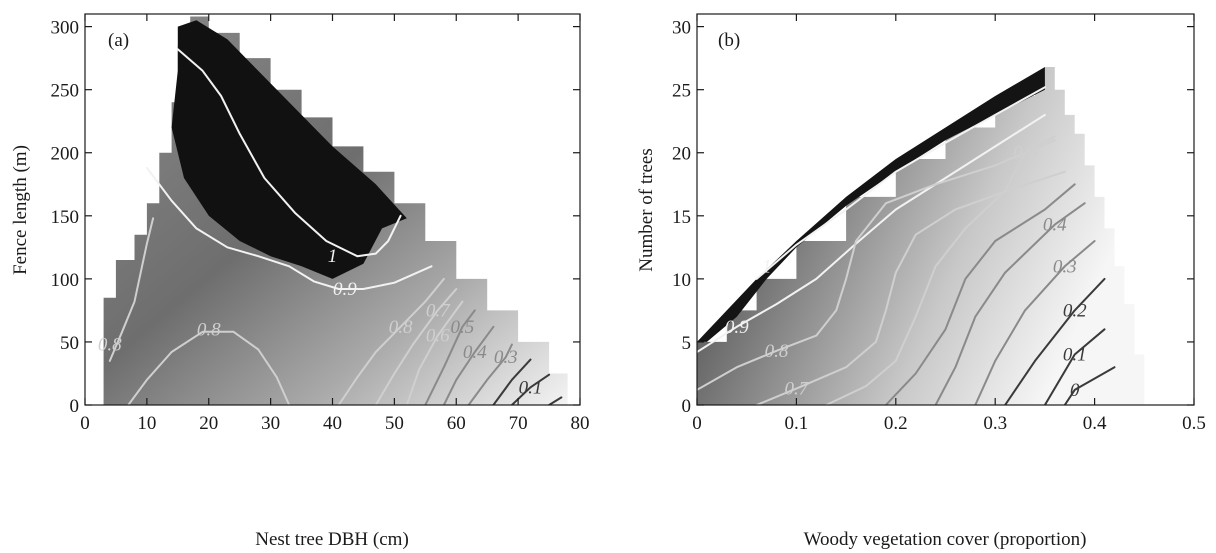 This screenshot has height=553, width=1216. Describe the element at coordinates (681, 28) in the screenshot. I see `y-tick-label: 30` at that location.